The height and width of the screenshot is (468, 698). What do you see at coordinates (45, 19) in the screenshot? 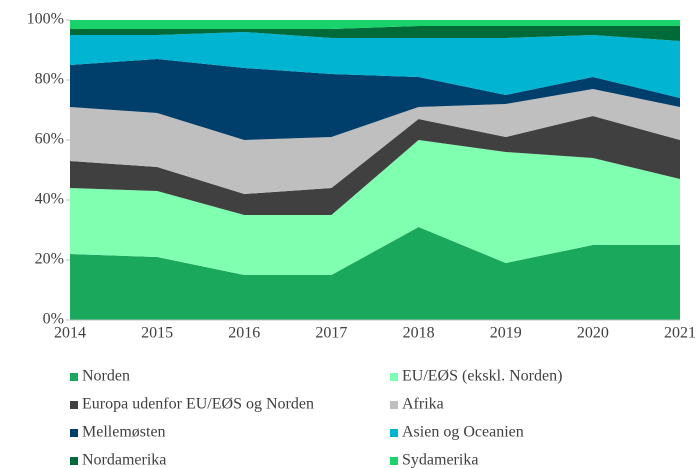
I see `y-tick-label: 100%` at bounding box center [45, 19].